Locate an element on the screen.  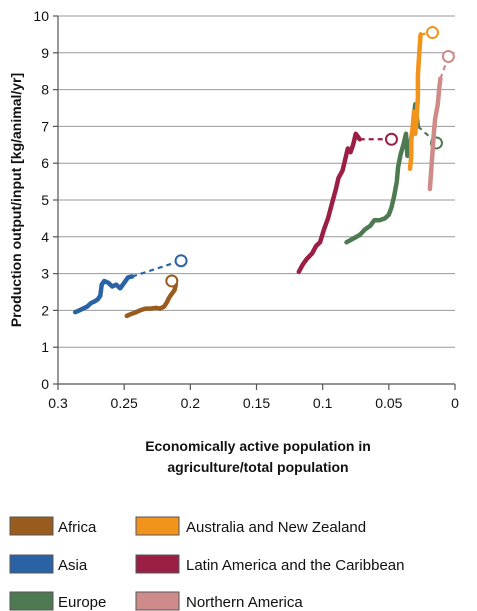
legend-swatch-australia-and-new-zealand is located at coordinates (157, 526).